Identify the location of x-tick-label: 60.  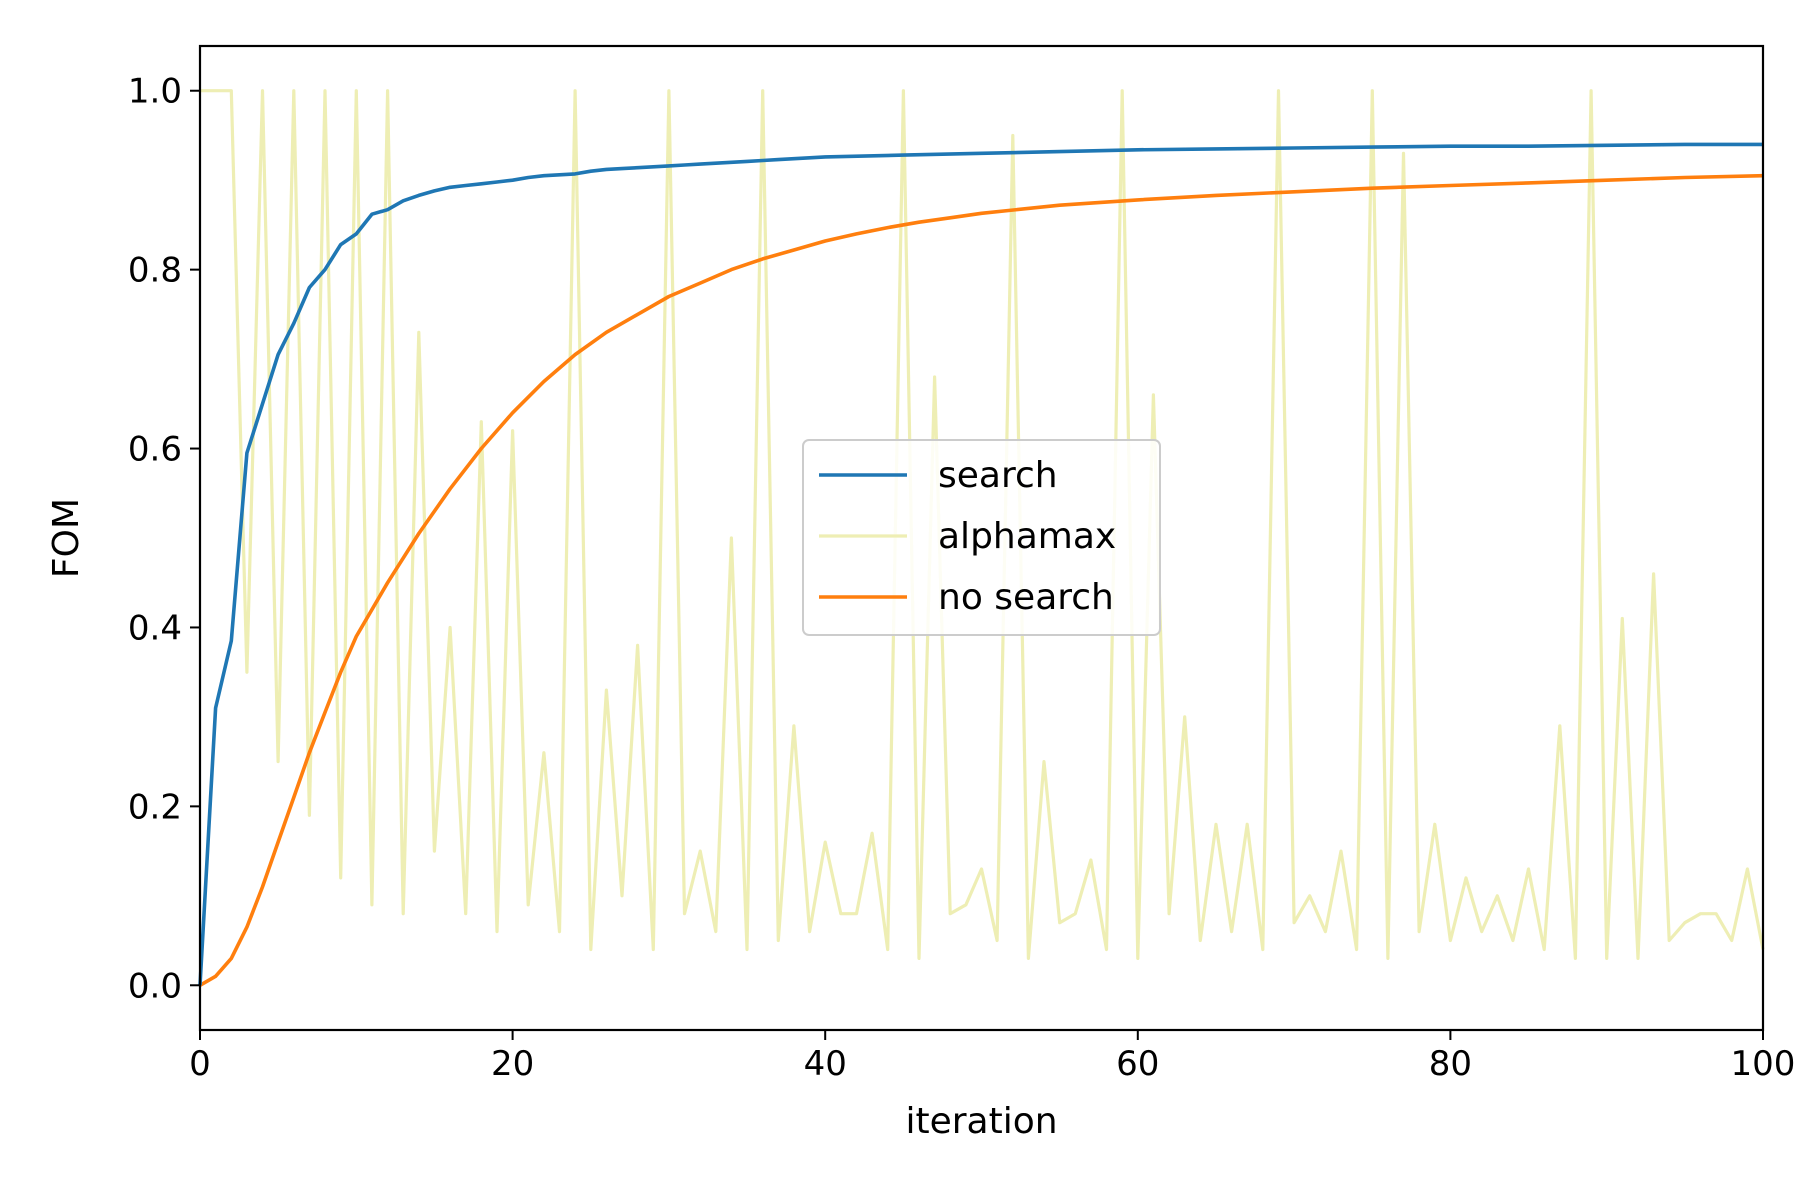
(1137, 1064).